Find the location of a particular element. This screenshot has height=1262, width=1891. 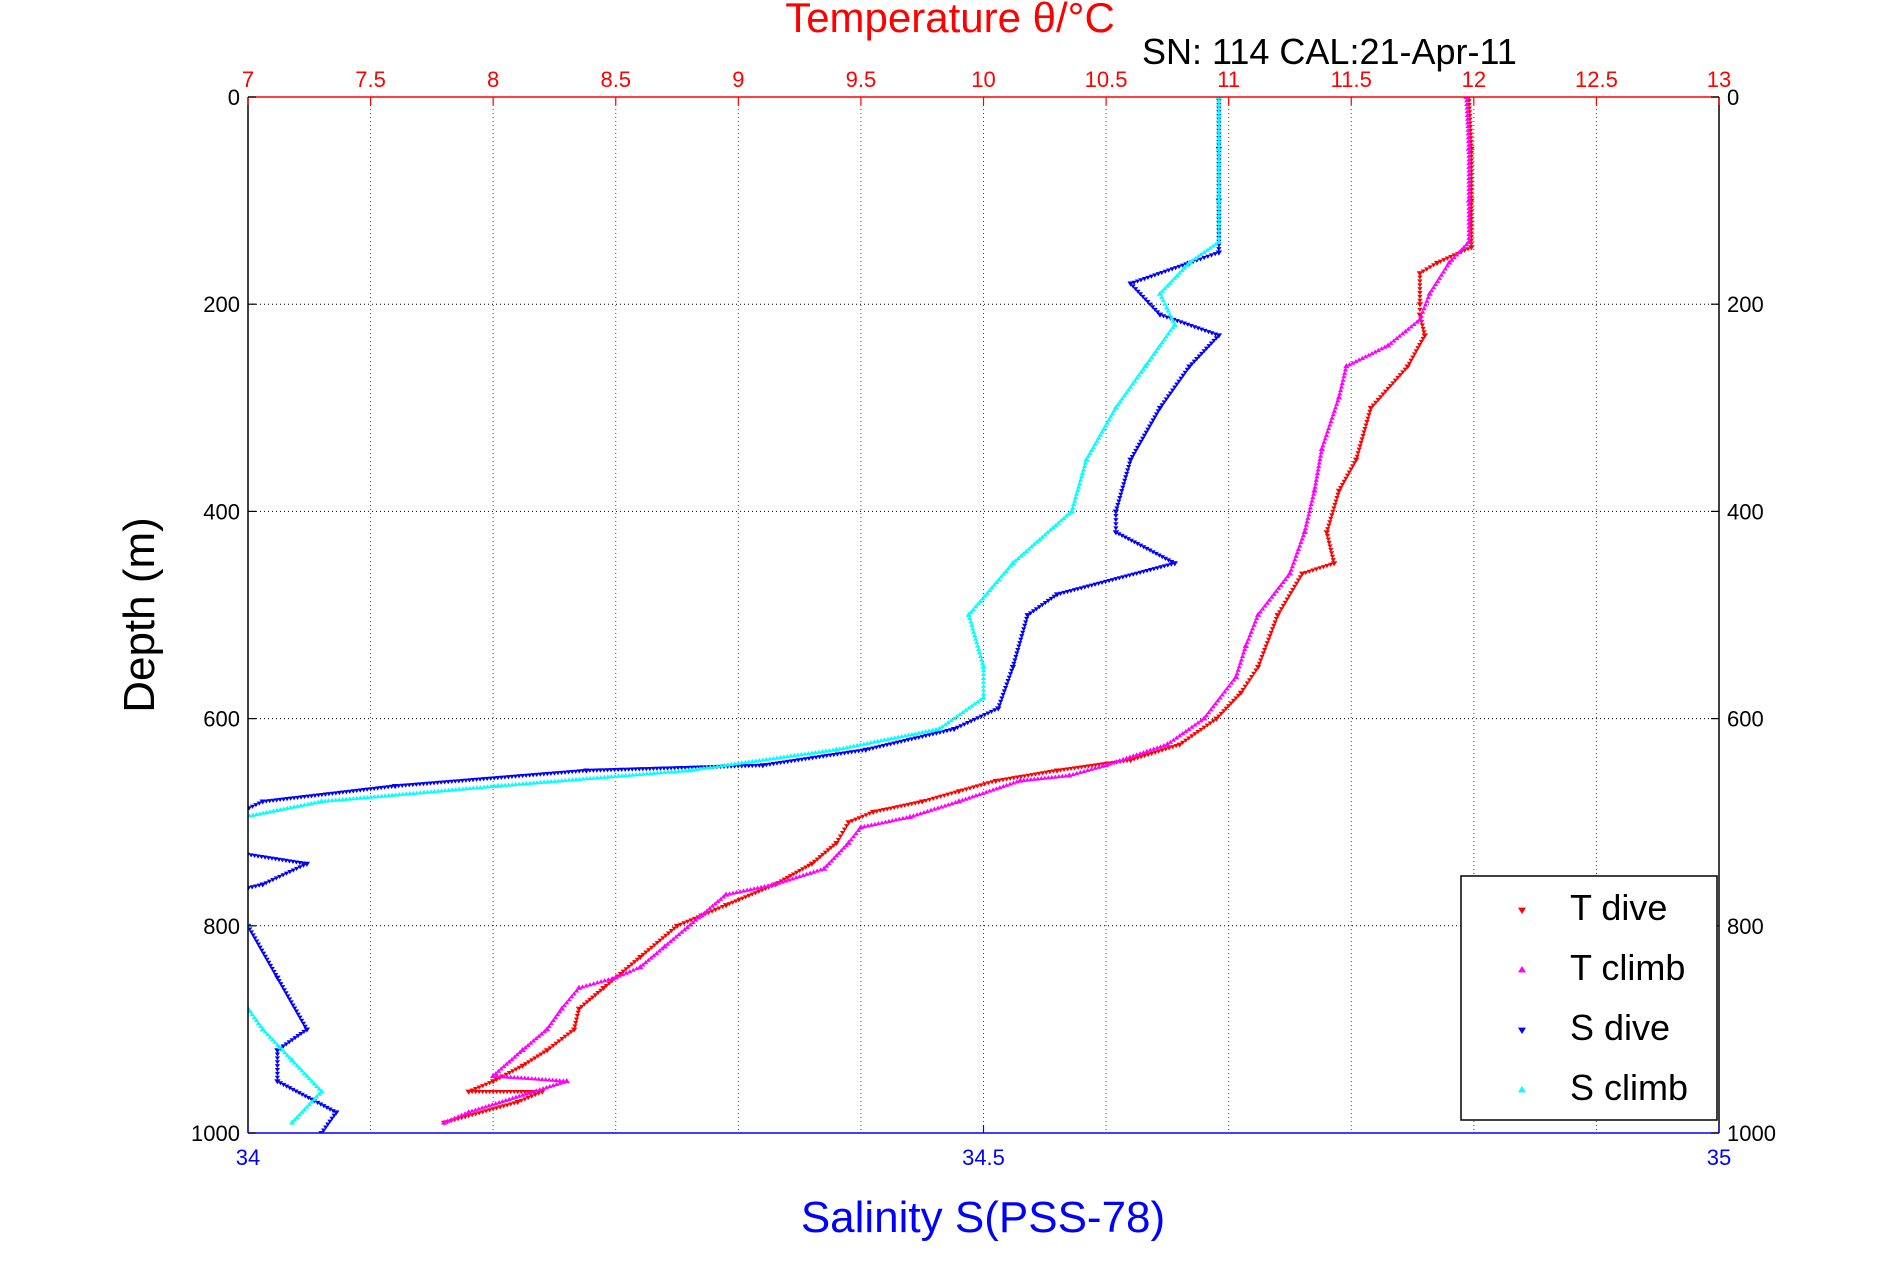

temperature-tick-label: 8.5 is located at coordinates (615, 79).